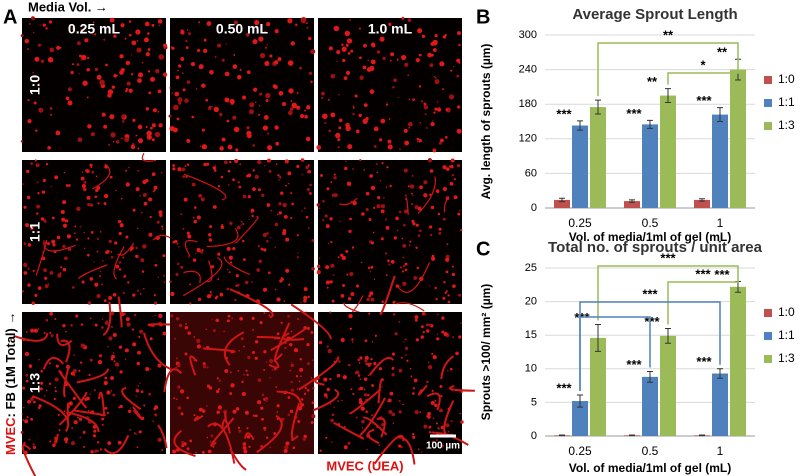 This screenshot has height=476, width=800. I want to click on micrograph, so click(107, 228).